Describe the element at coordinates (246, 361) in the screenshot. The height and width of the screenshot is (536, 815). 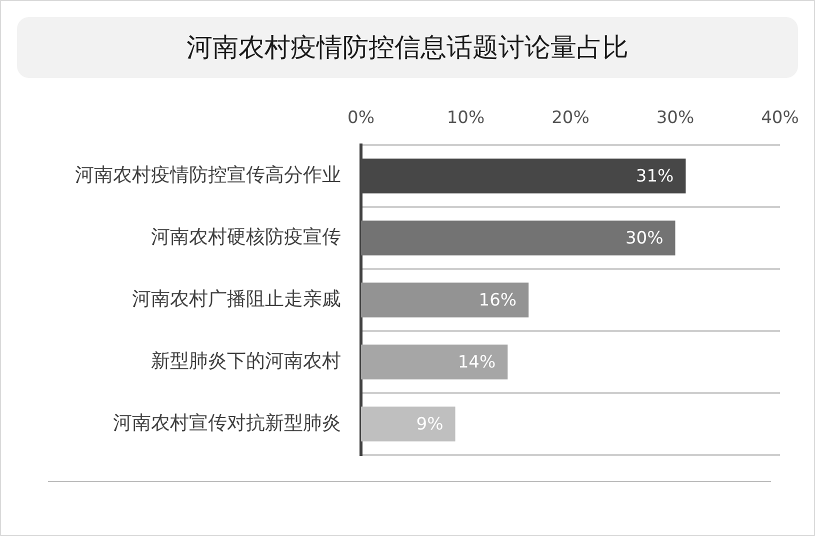
I see `y-tick-label: 新型肺炎下的河南农村` at that location.